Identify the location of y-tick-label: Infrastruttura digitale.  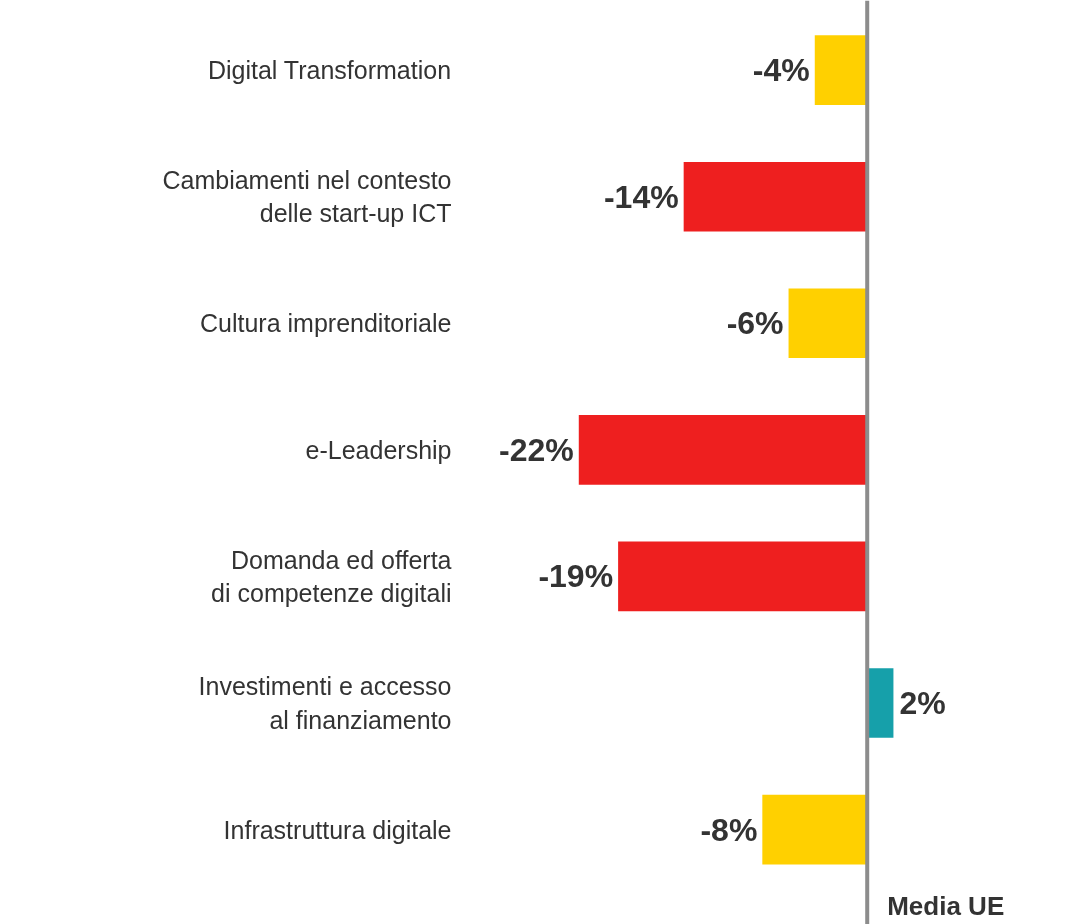
(337, 829).